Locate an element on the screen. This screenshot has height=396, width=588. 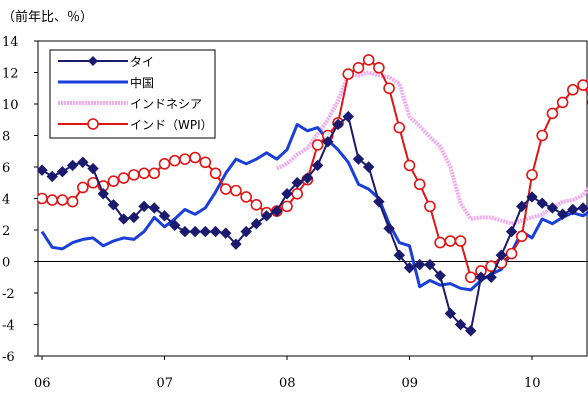
legend-label: インド（WPI） is located at coordinates (171, 125).